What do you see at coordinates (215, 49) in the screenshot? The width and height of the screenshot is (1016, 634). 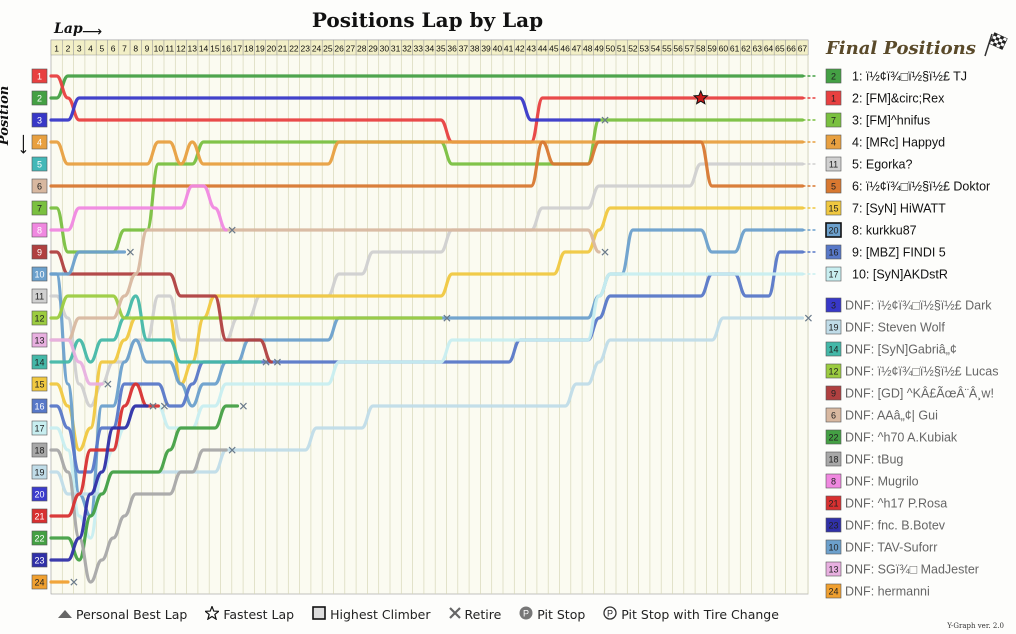 I see `lap-tick-label: 15` at bounding box center [215, 49].